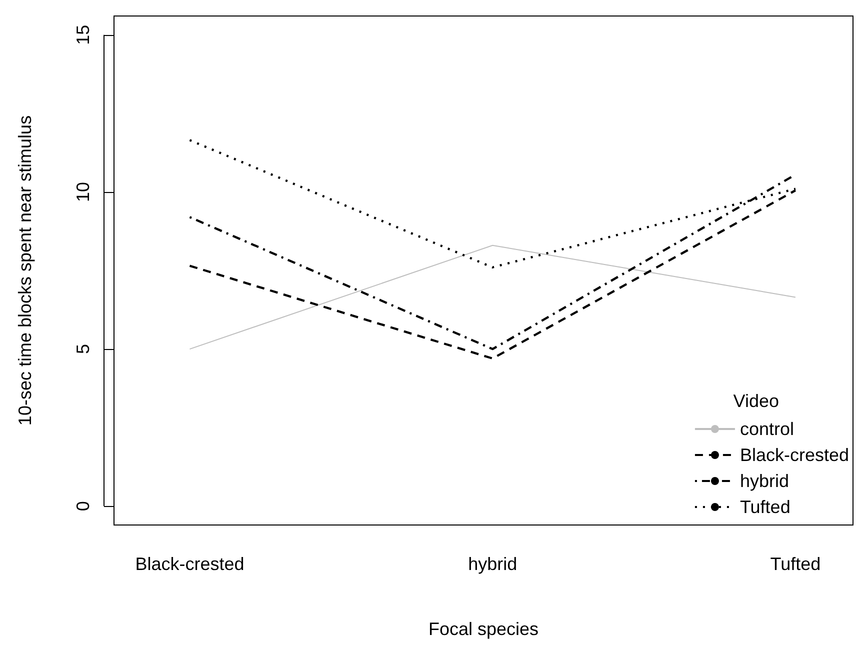 This screenshot has height=651, width=862. What do you see at coordinates (83, 192) in the screenshot?
I see `y-tick-label: 10` at bounding box center [83, 192].